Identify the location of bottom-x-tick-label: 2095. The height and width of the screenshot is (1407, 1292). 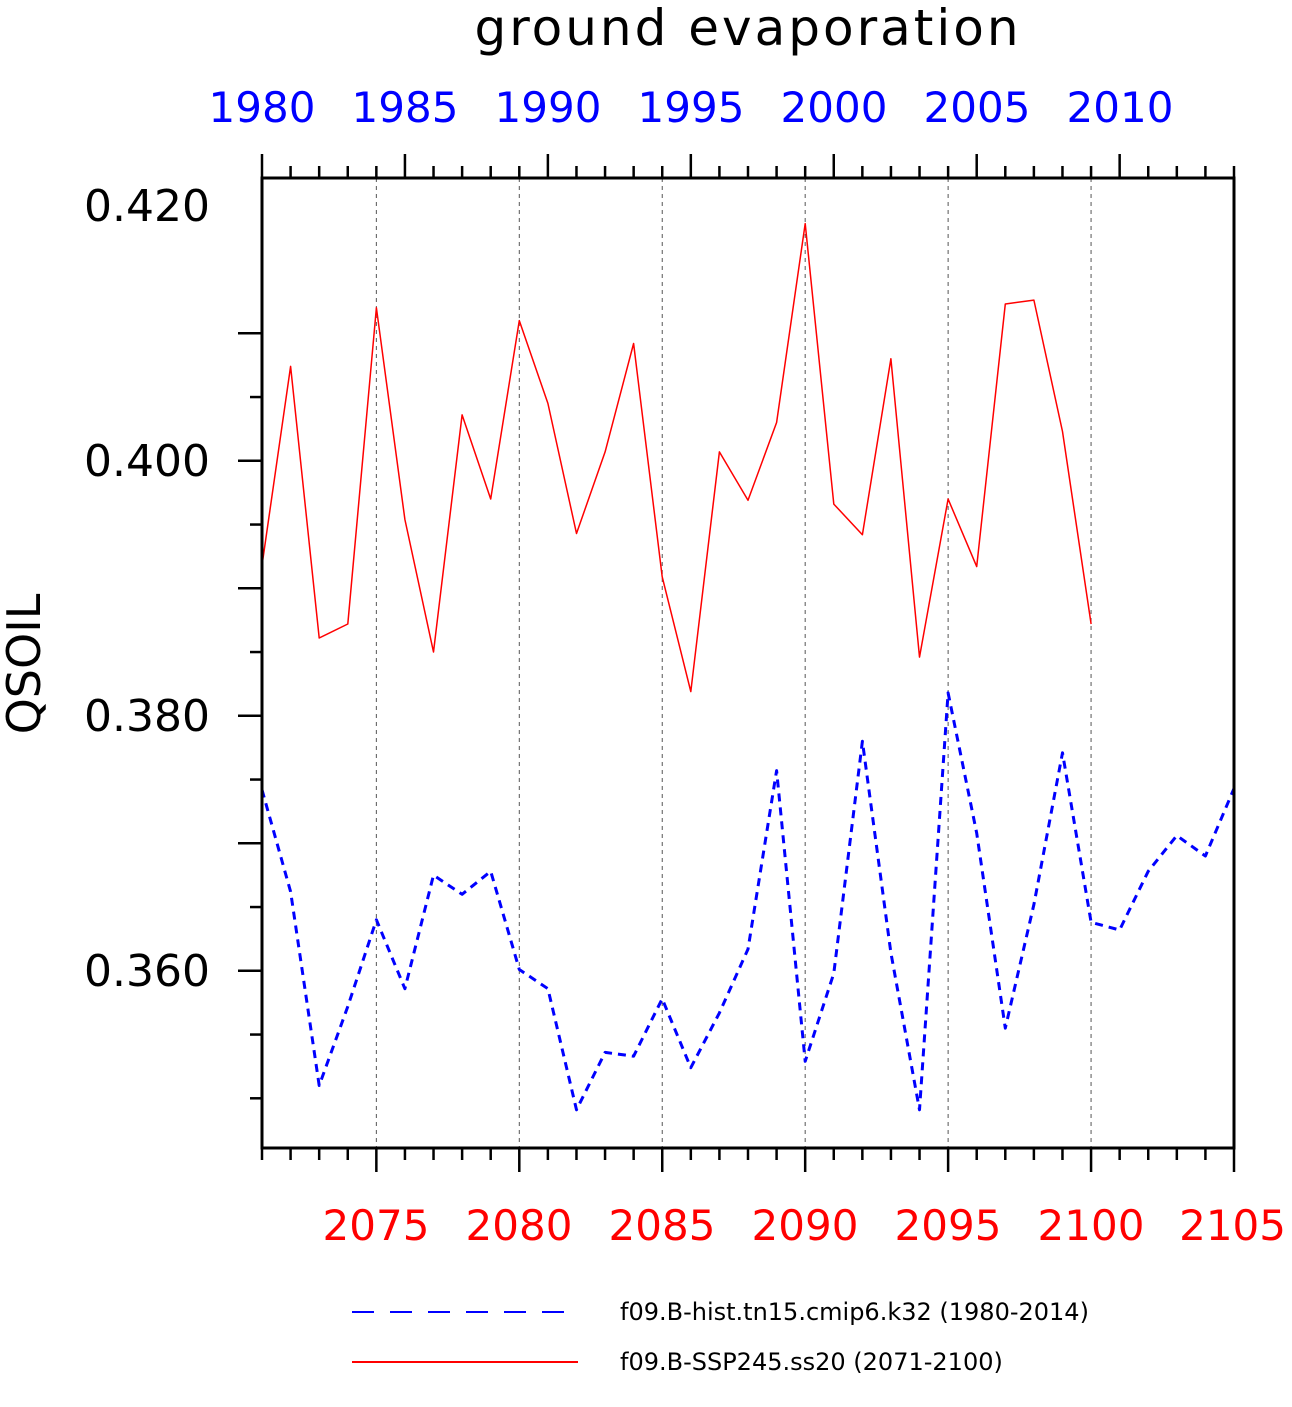
(948, 1225).